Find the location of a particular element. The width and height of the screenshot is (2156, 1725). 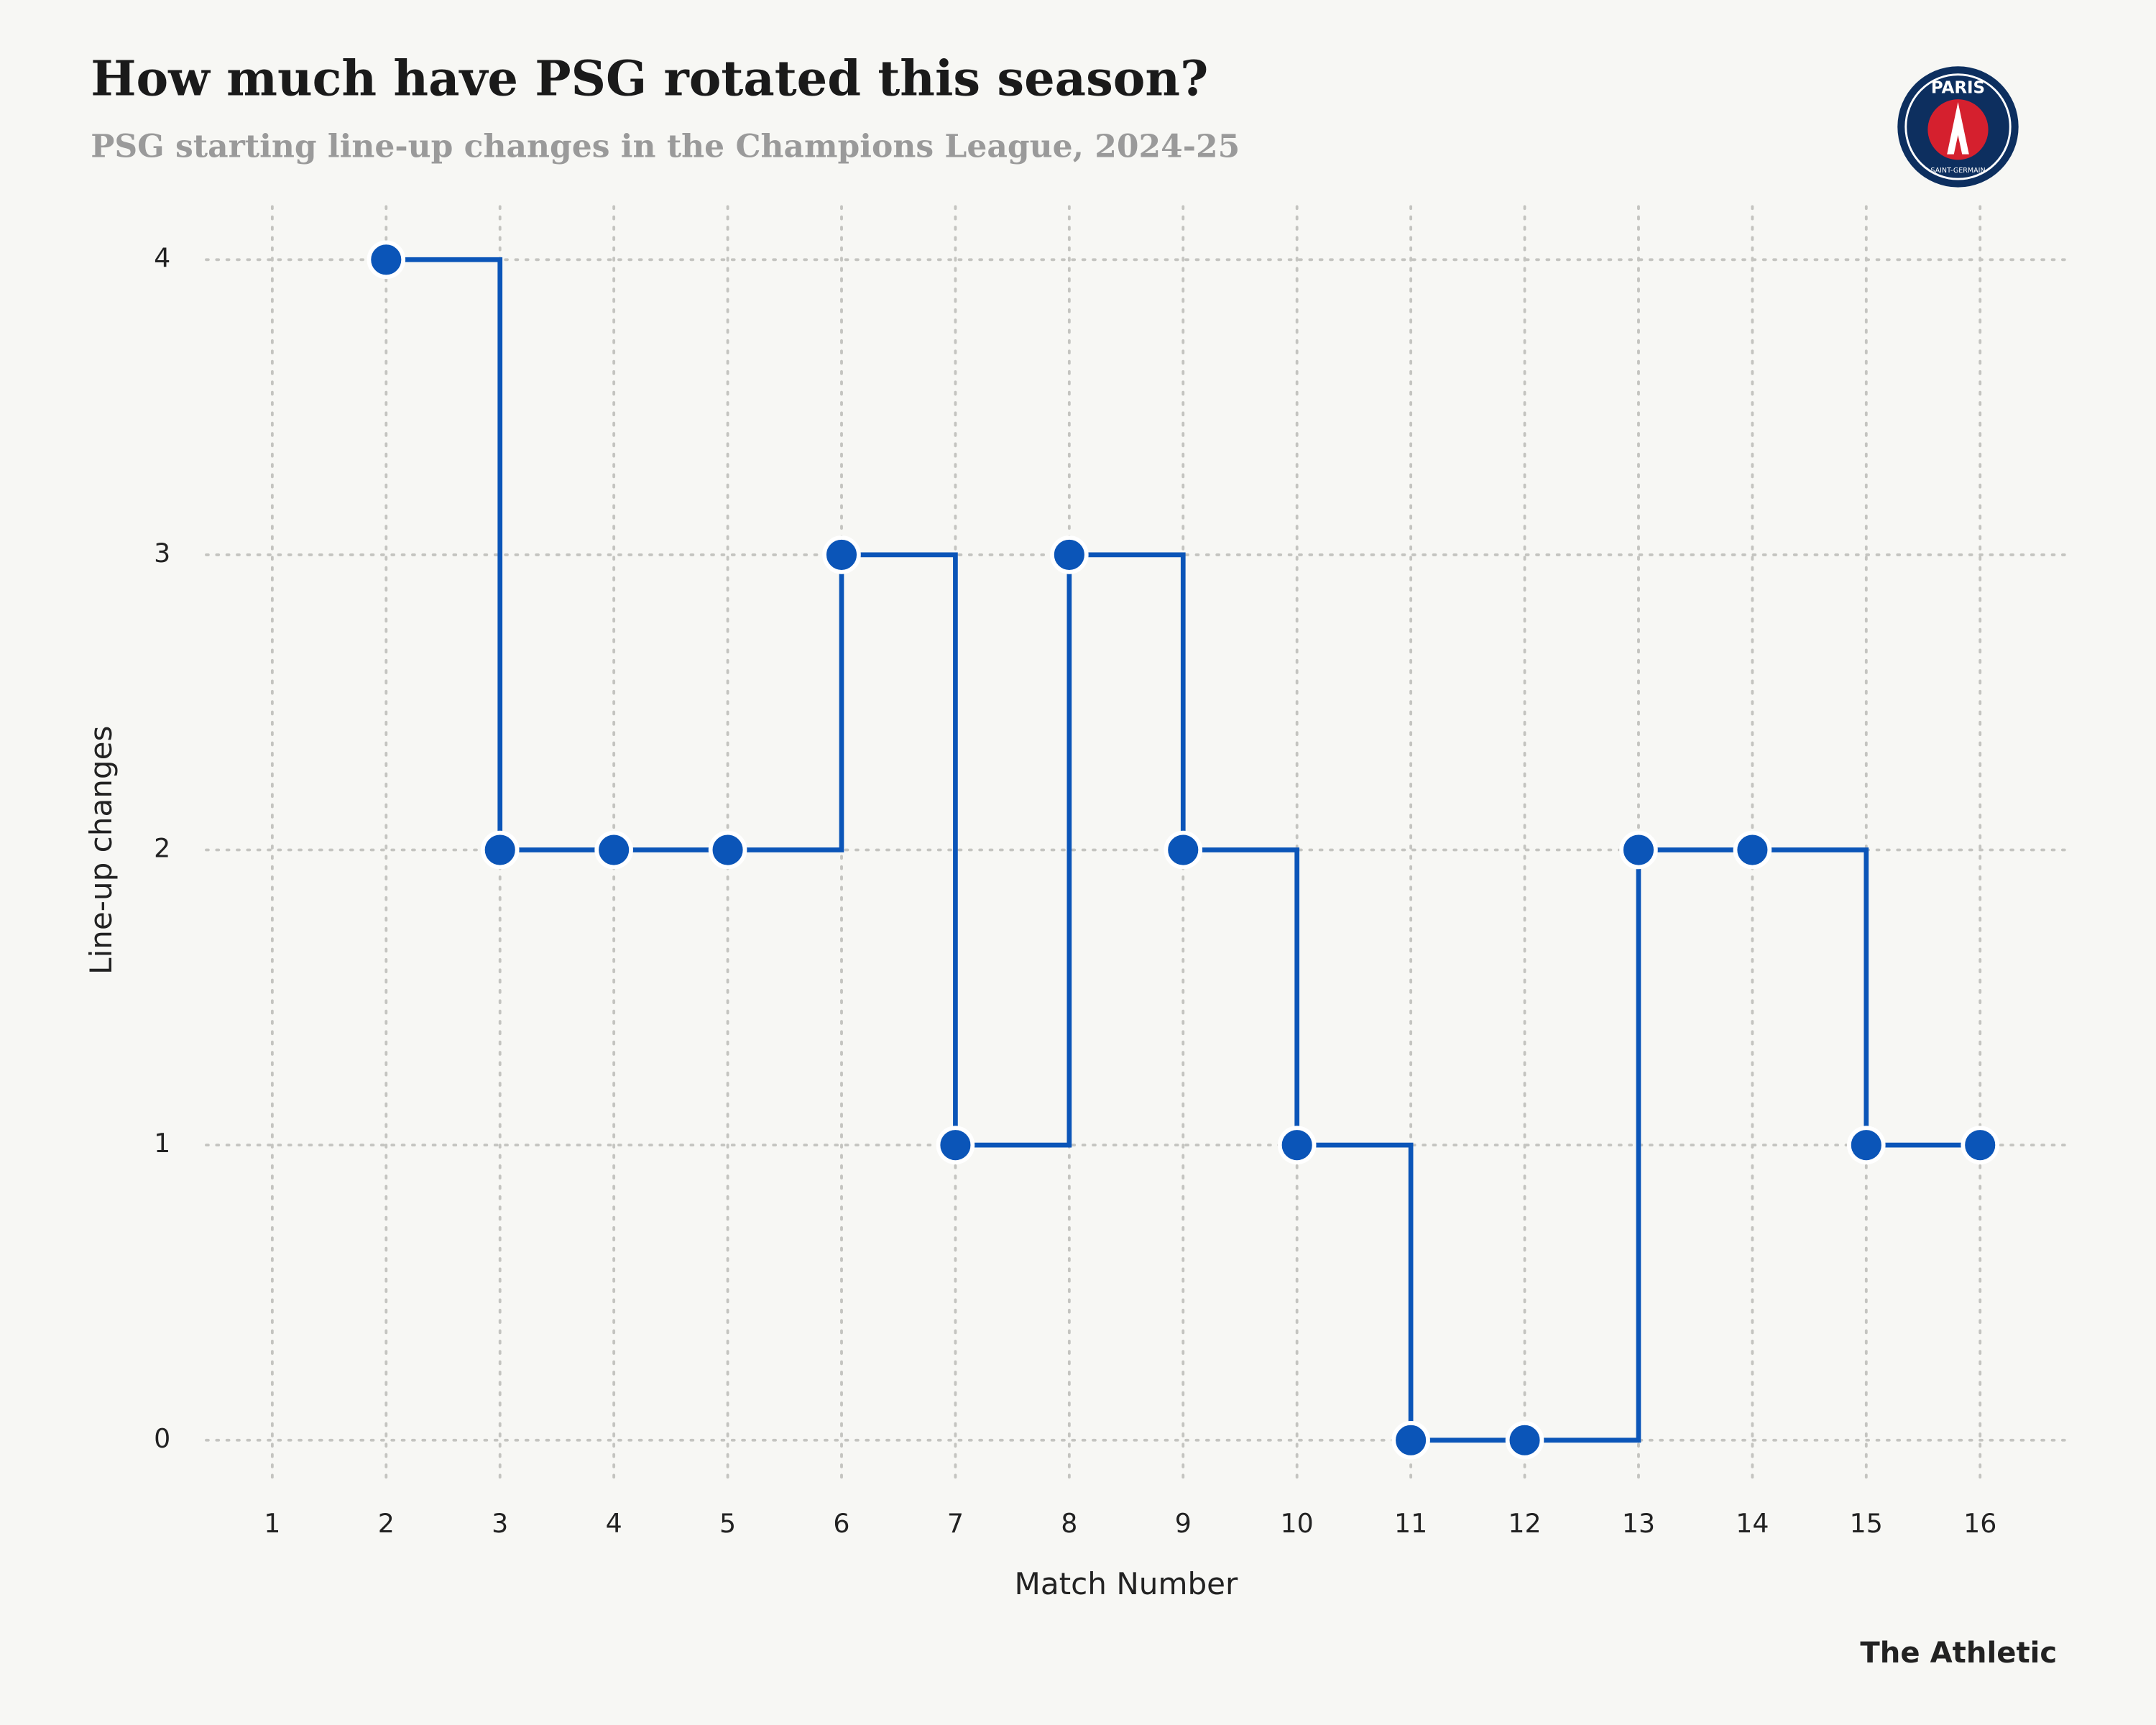

x-tick-label: 10 is located at coordinates (1297, 1523).